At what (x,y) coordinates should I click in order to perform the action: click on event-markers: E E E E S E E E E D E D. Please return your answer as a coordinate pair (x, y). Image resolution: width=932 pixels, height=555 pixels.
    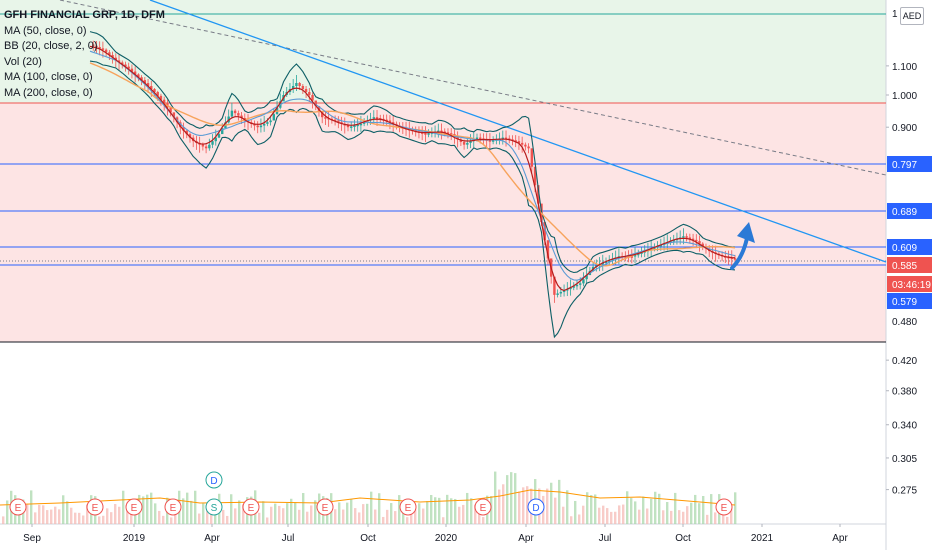
    Looking at the image, I should click on (371, 493).